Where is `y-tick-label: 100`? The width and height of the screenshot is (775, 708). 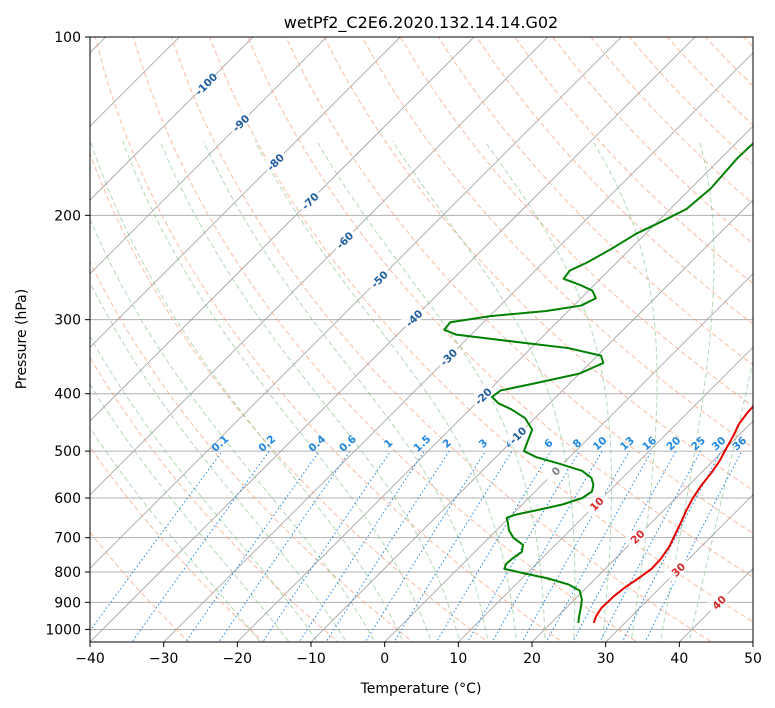
y-tick-label: 100 is located at coordinates (67, 38).